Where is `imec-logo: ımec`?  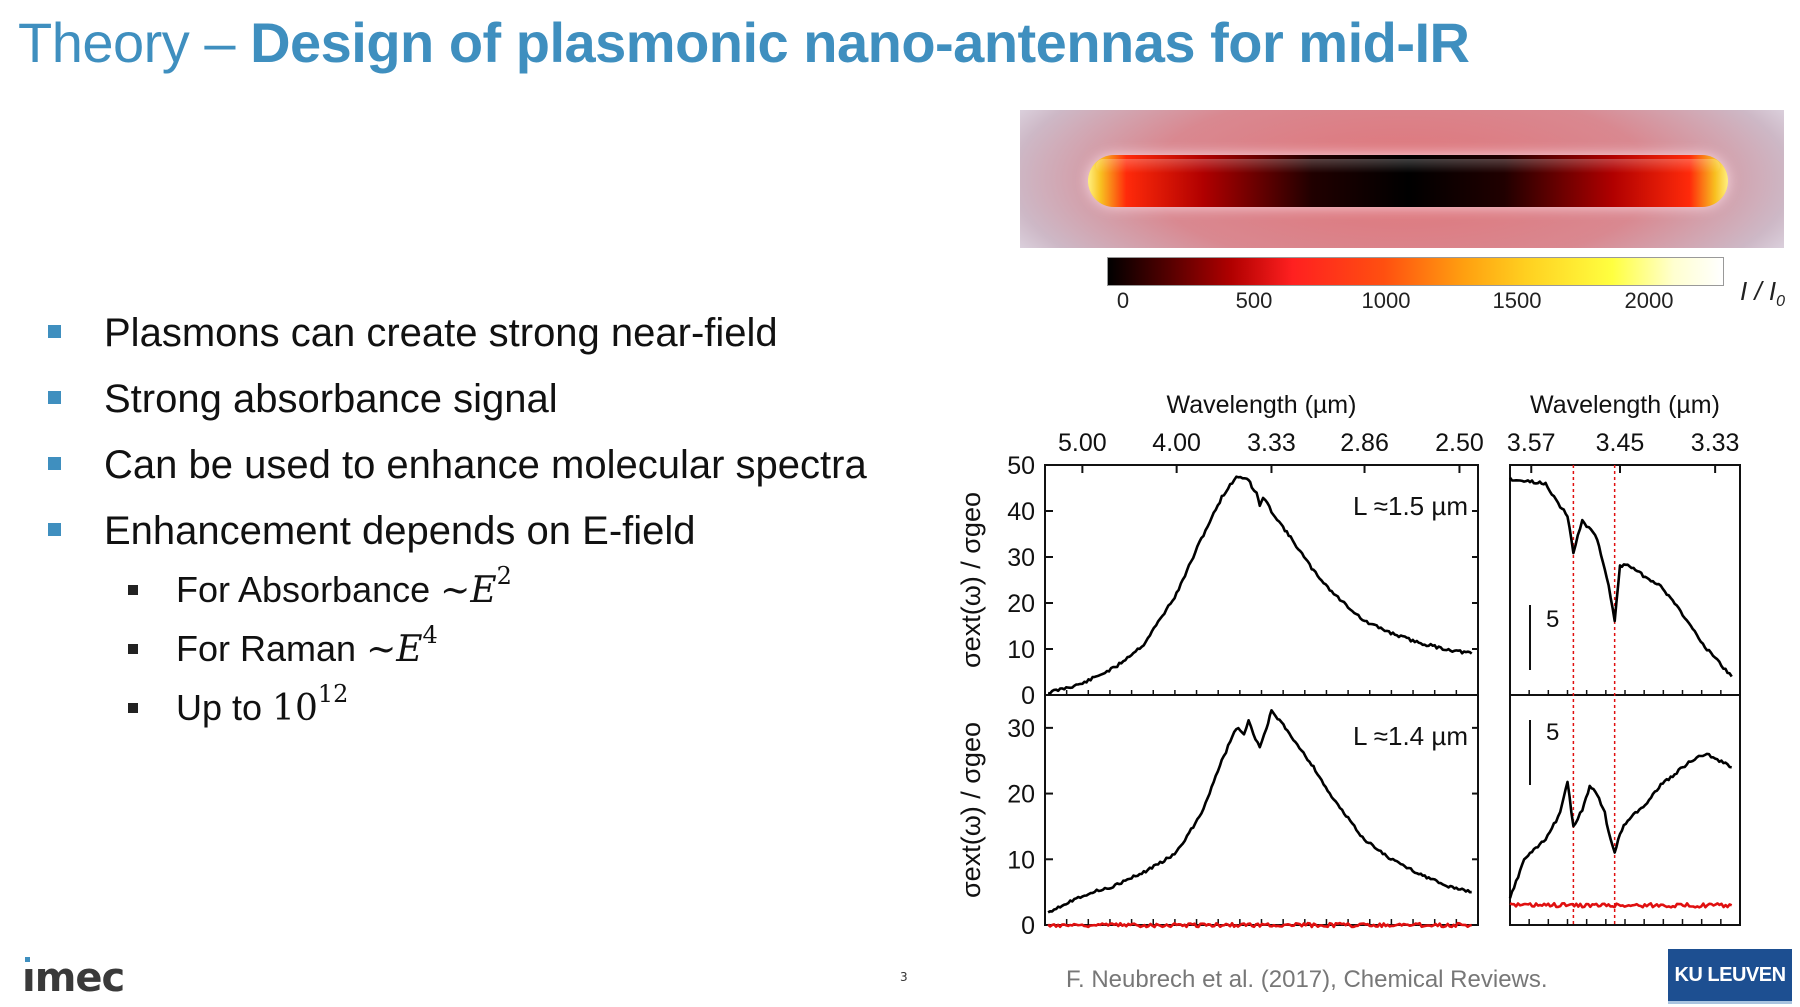 imec-logo: ımec is located at coordinates (73, 978).